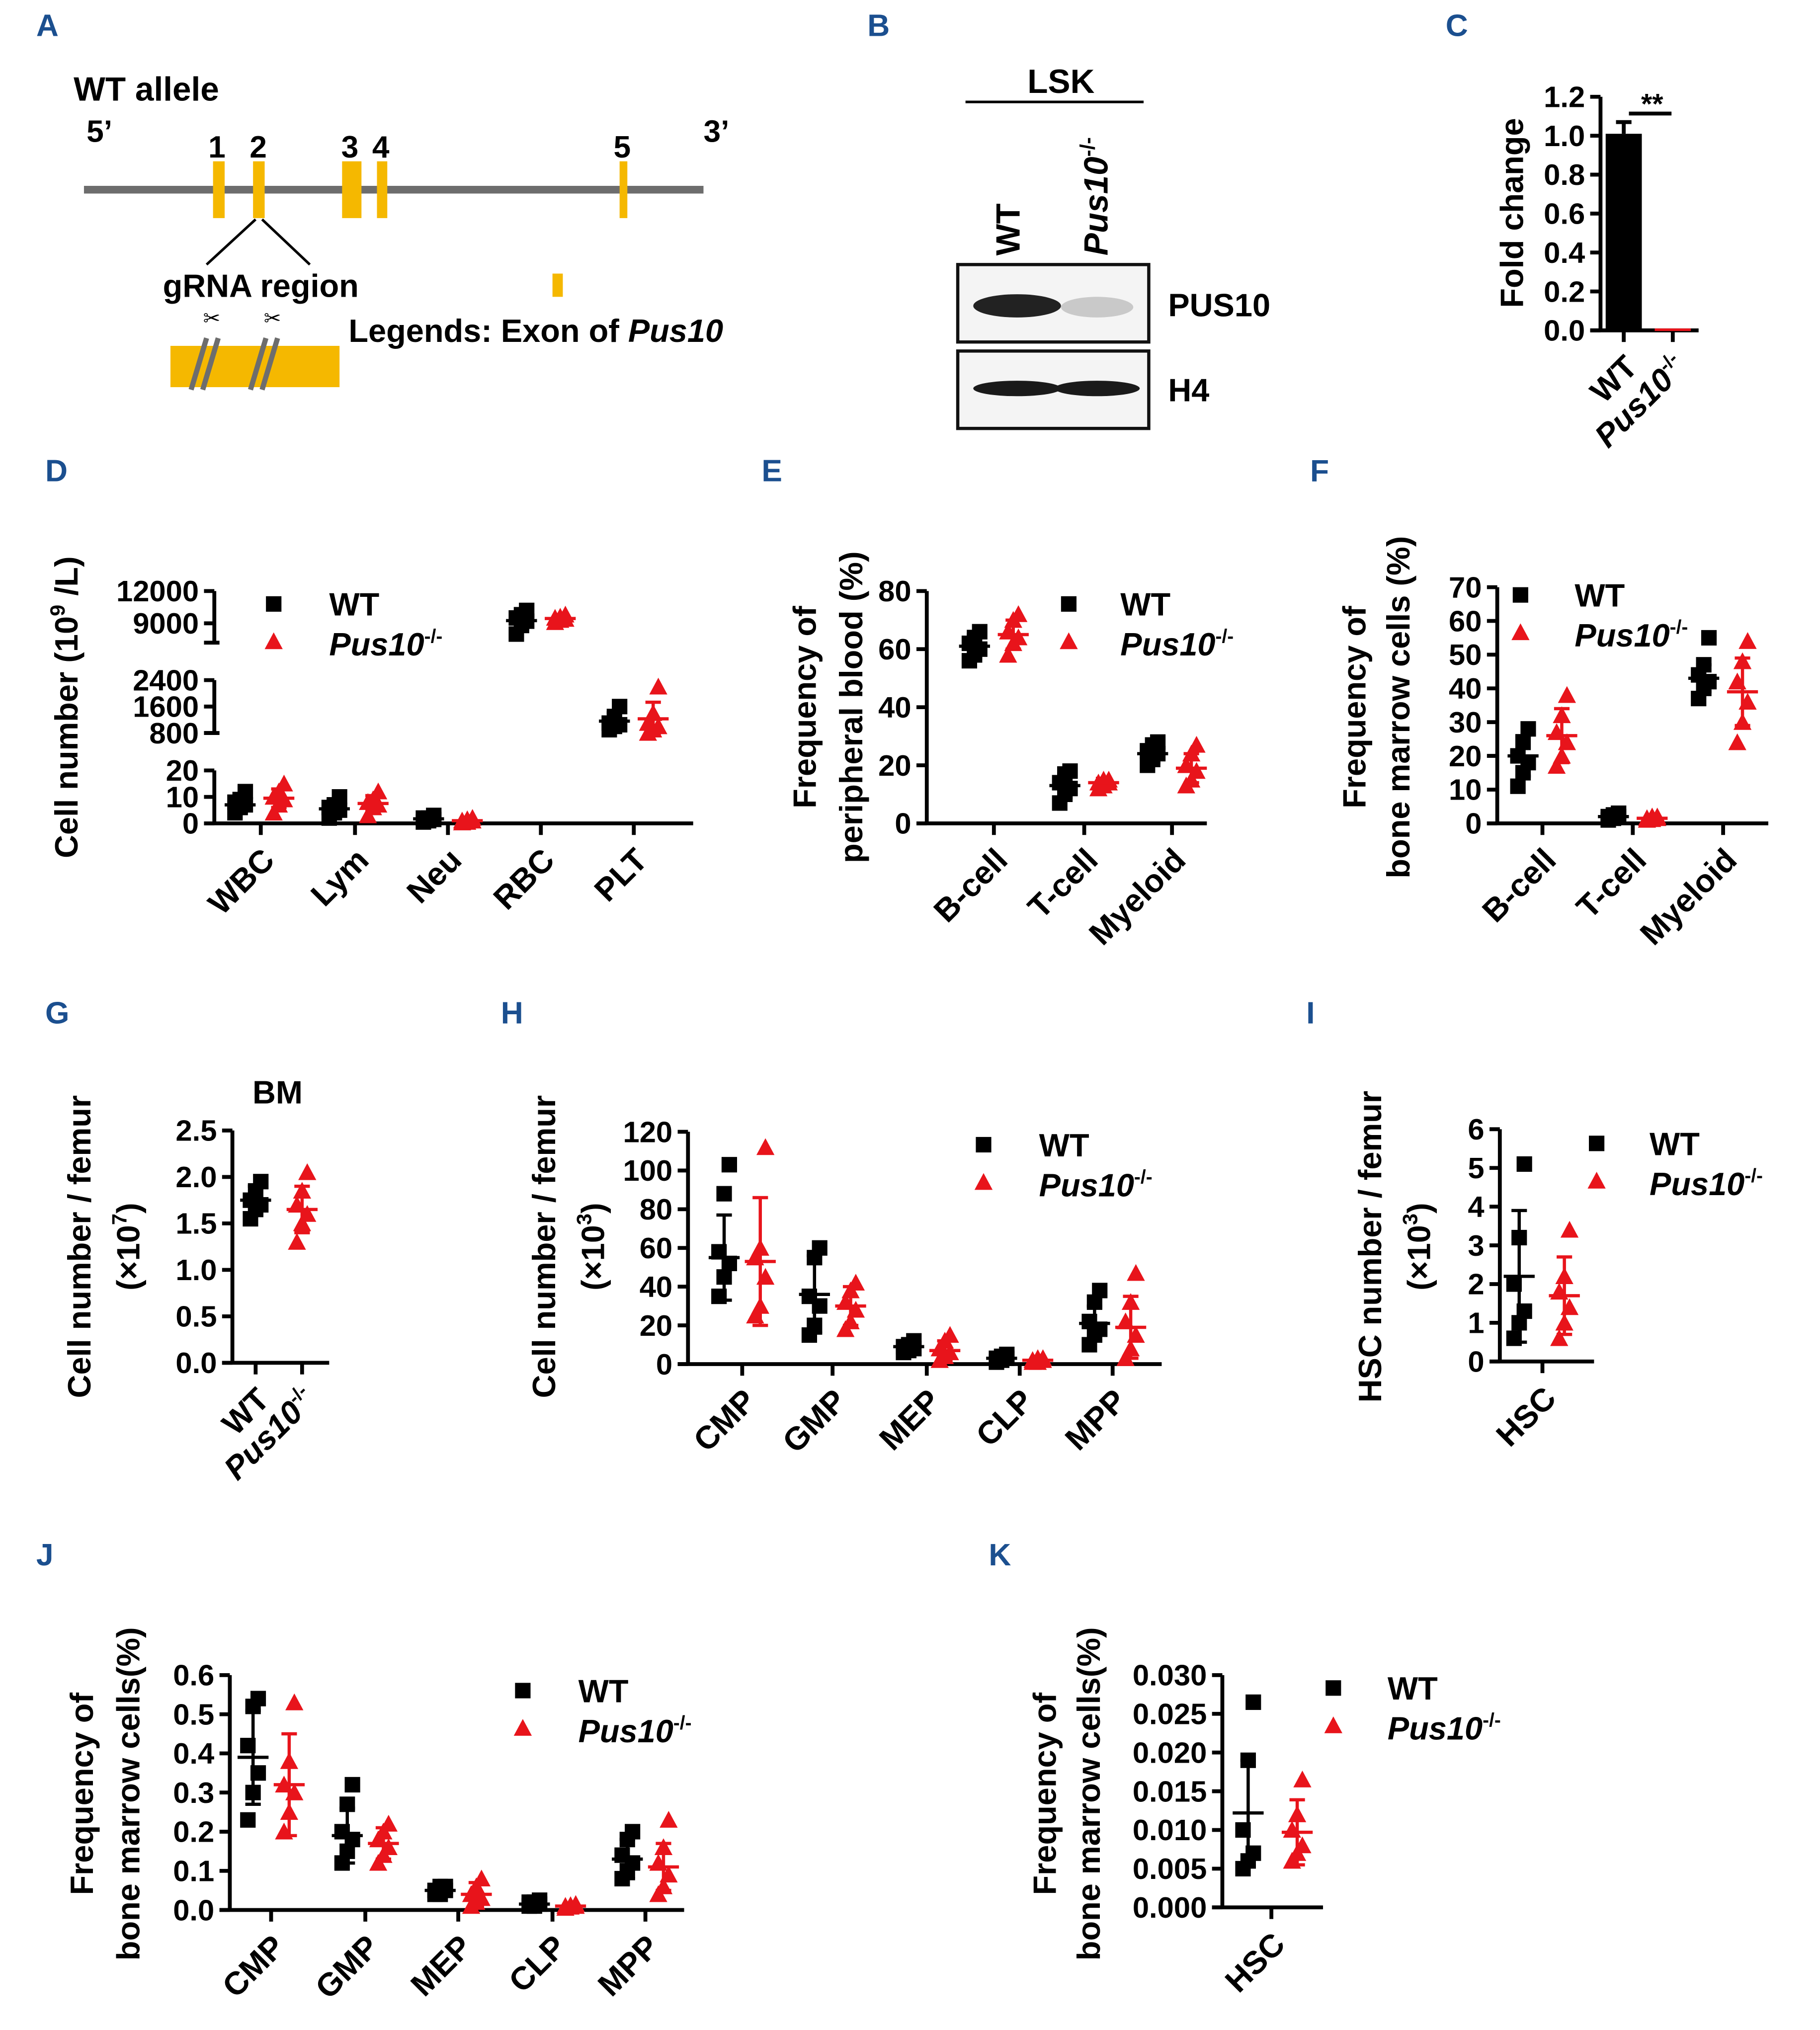 Image resolution: width=1820 pixels, height=2030 pixels. What do you see at coordinates (258, 147) in the screenshot?
I see `exon-number: 2` at bounding box center [258, 147].